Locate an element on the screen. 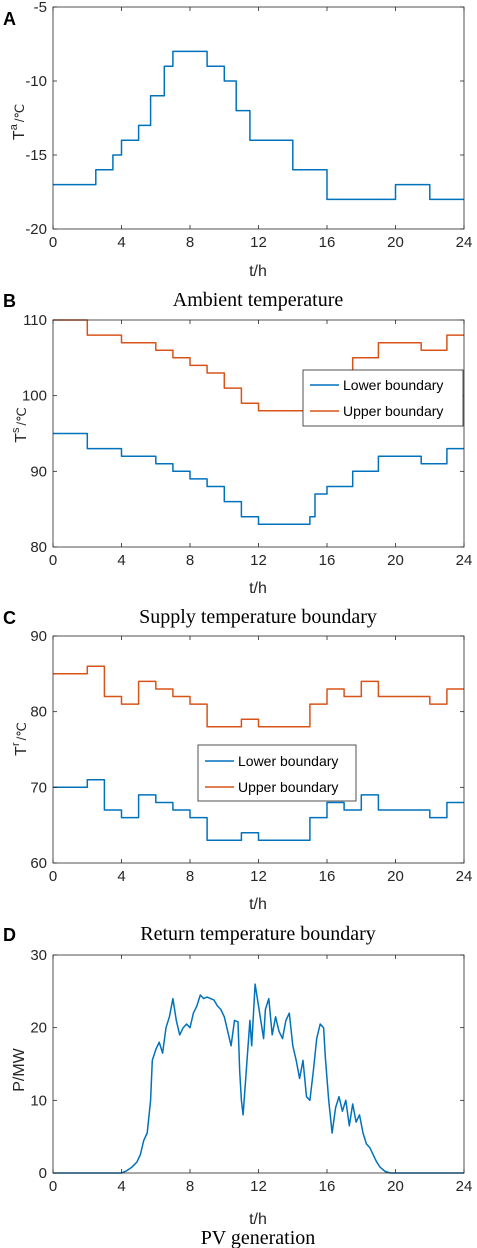  panel-a-xtick-label: 24 is located at coordinates (464, 242).